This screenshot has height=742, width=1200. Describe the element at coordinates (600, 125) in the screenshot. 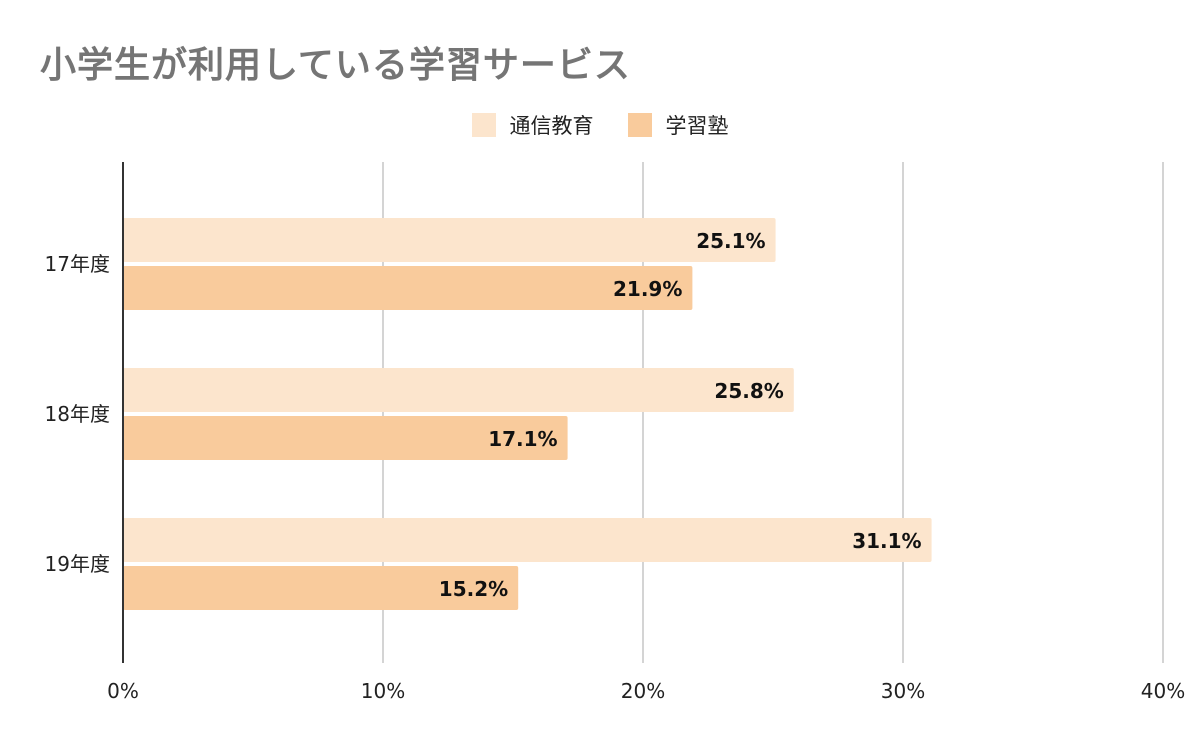

I see `legend: 通信教育 学習塾` at that location.